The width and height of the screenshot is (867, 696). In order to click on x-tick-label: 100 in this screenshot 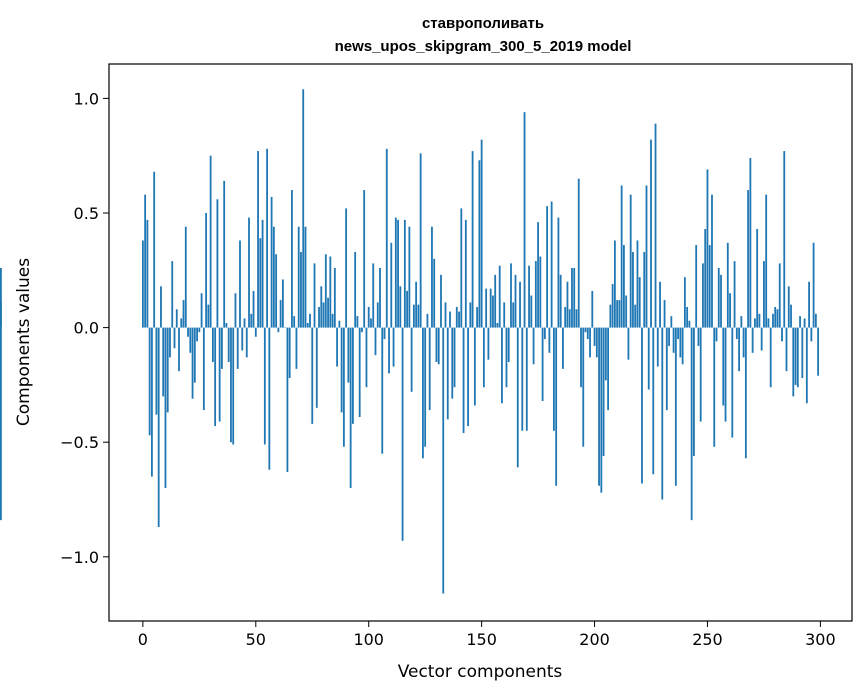, I will do `click(368, 639)`.